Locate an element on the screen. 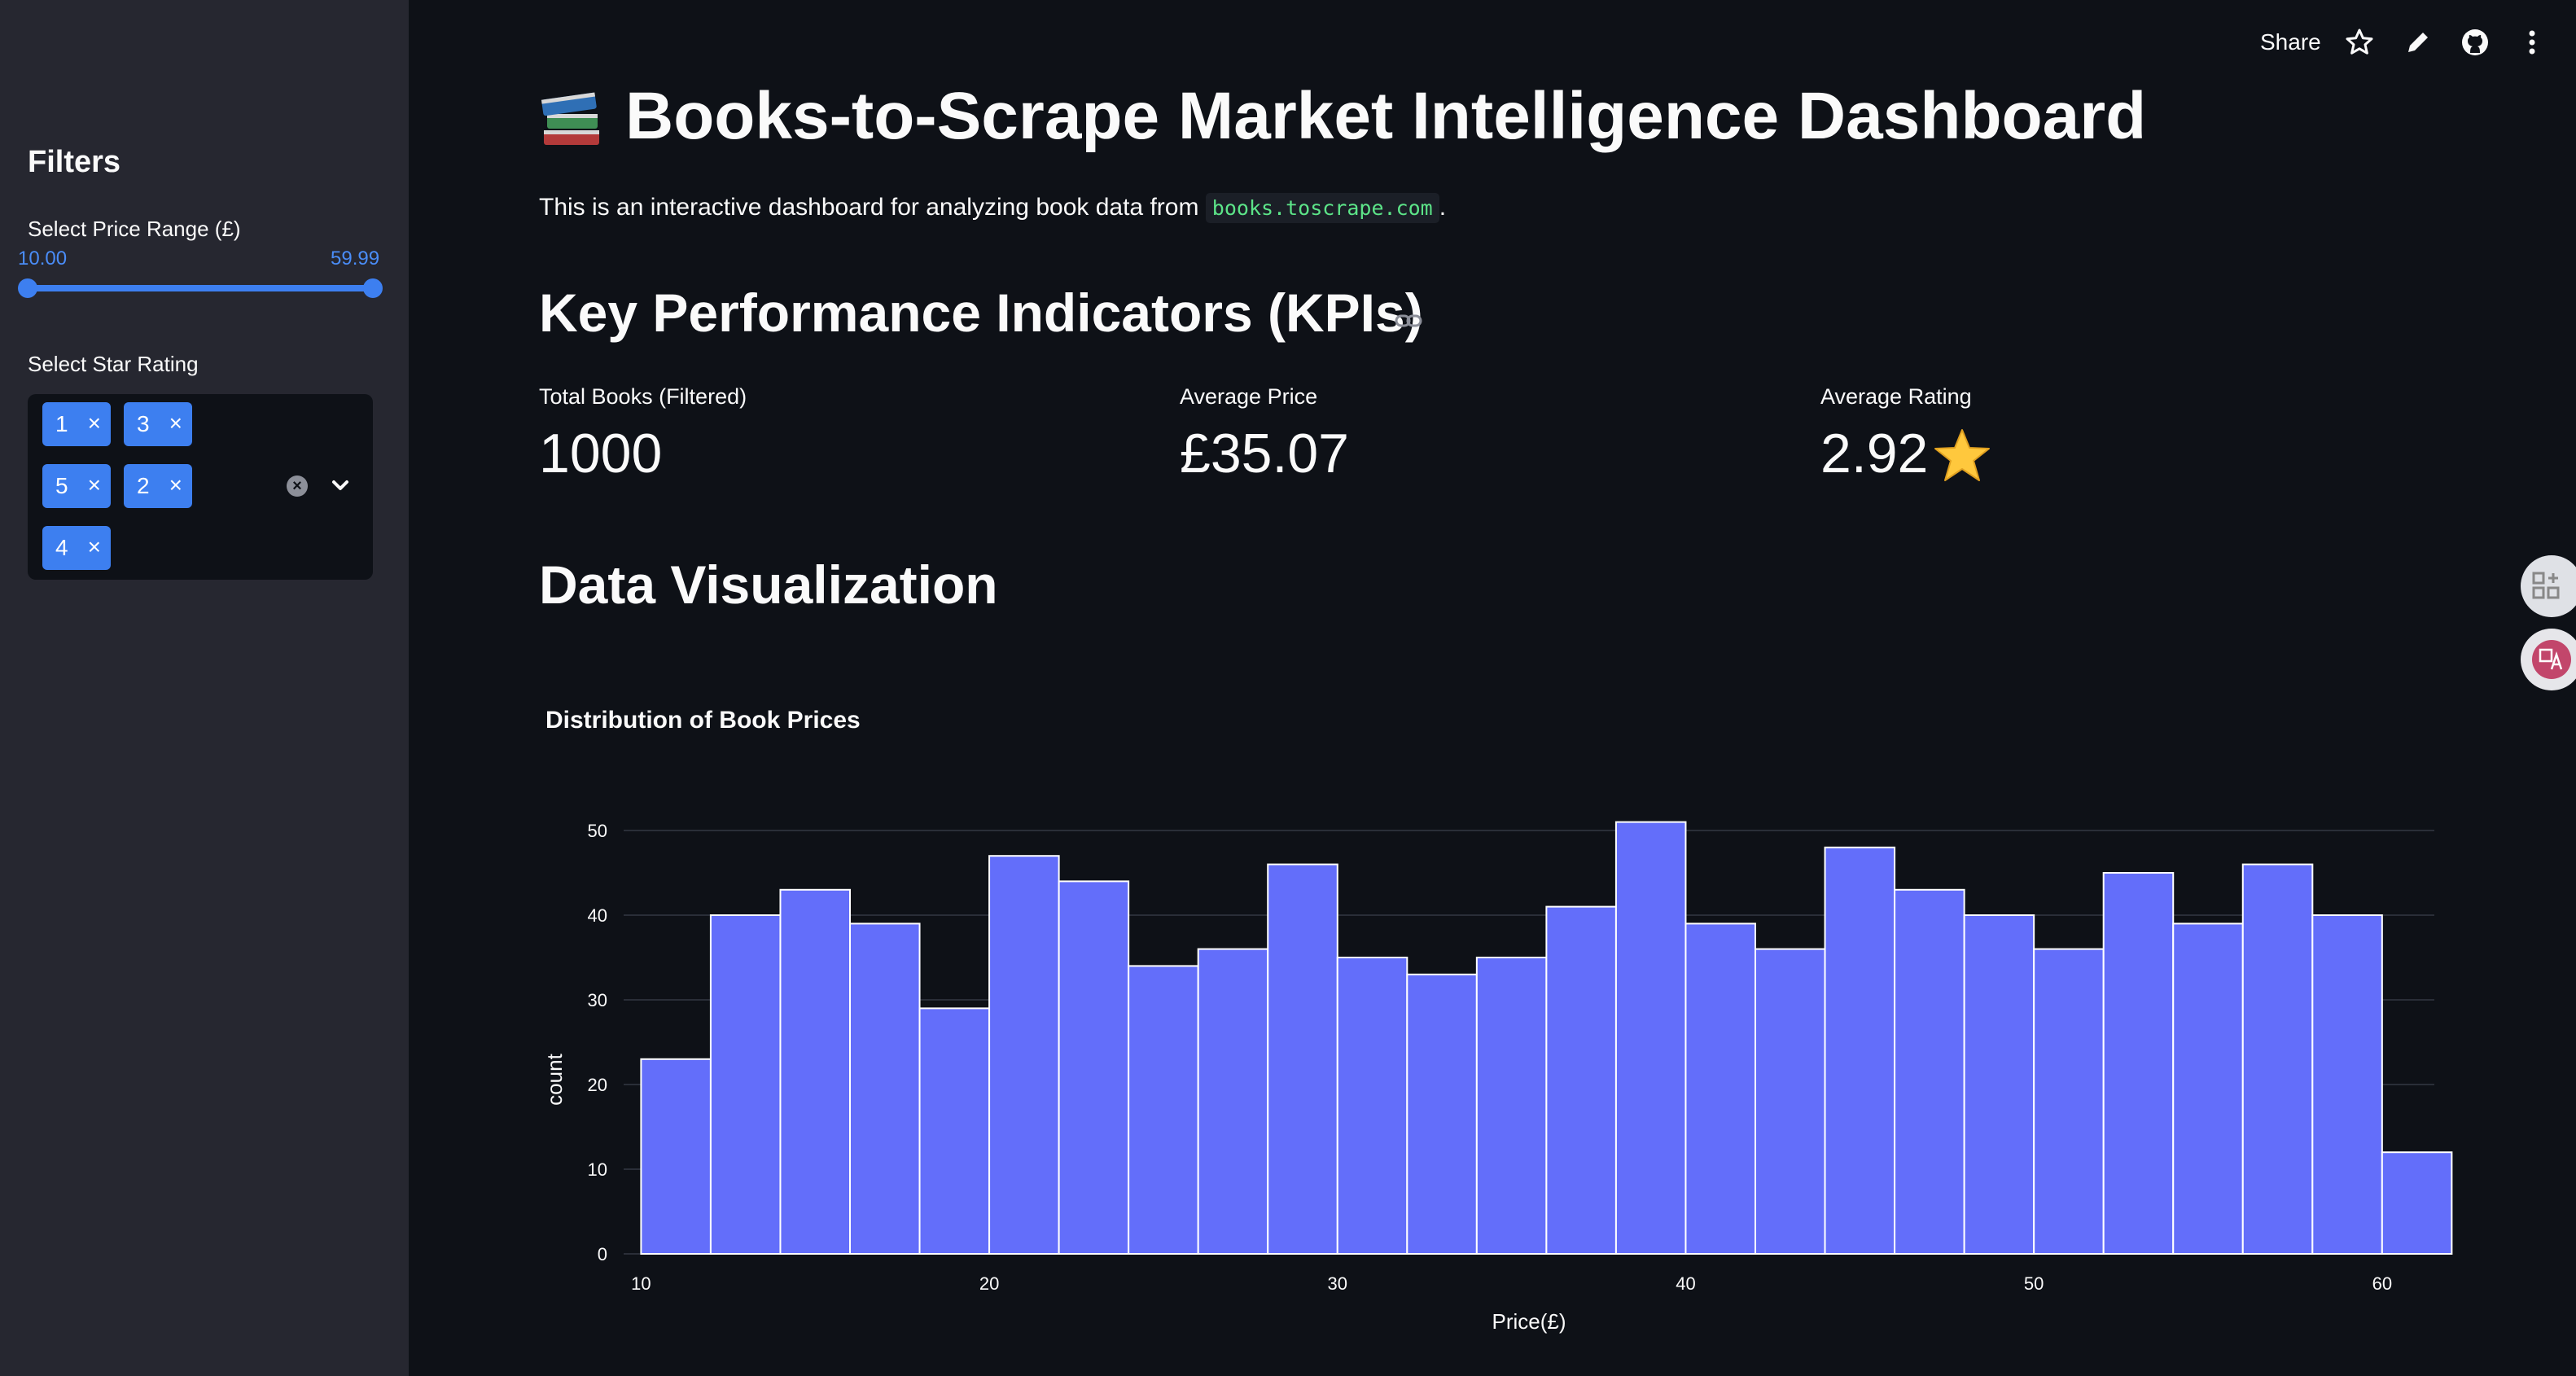 This screenshot has width=2576, height=1376. translate-icon is located at coordinates (2551, 659).